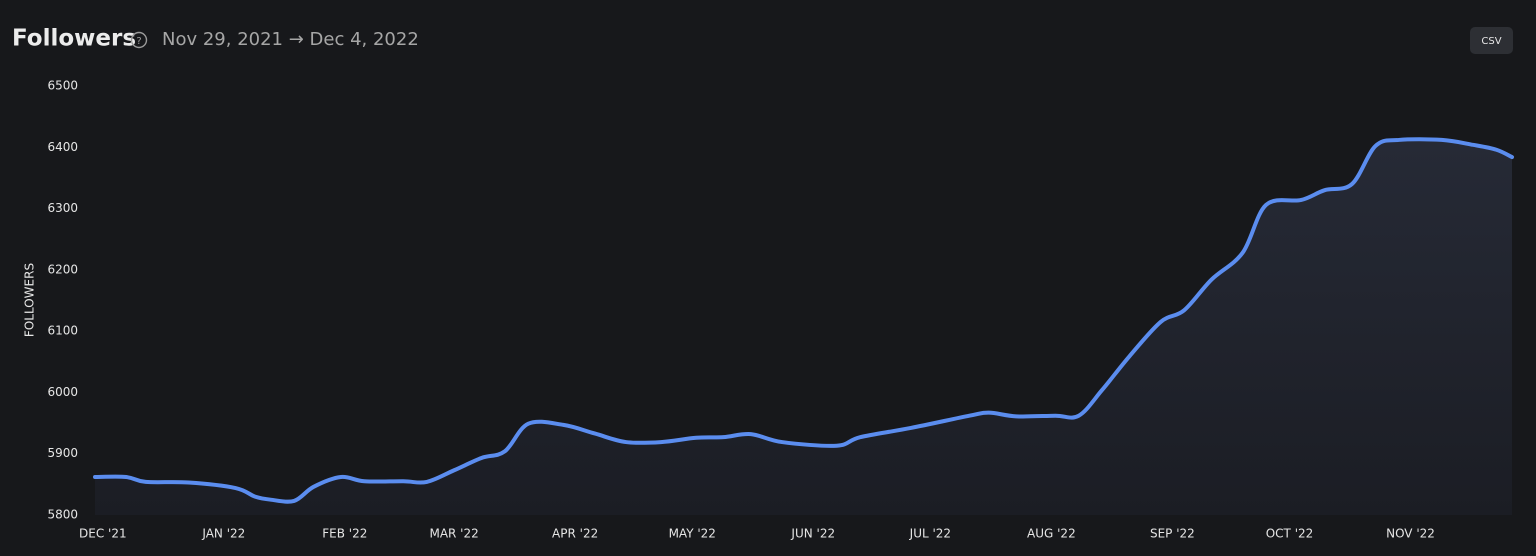 This screenshot has width=1536, height=556. What do you see at coordinates (812, 534) in the screenshot?
I see `x-tick-label: JUN '22` at bounding box center [812, 534].